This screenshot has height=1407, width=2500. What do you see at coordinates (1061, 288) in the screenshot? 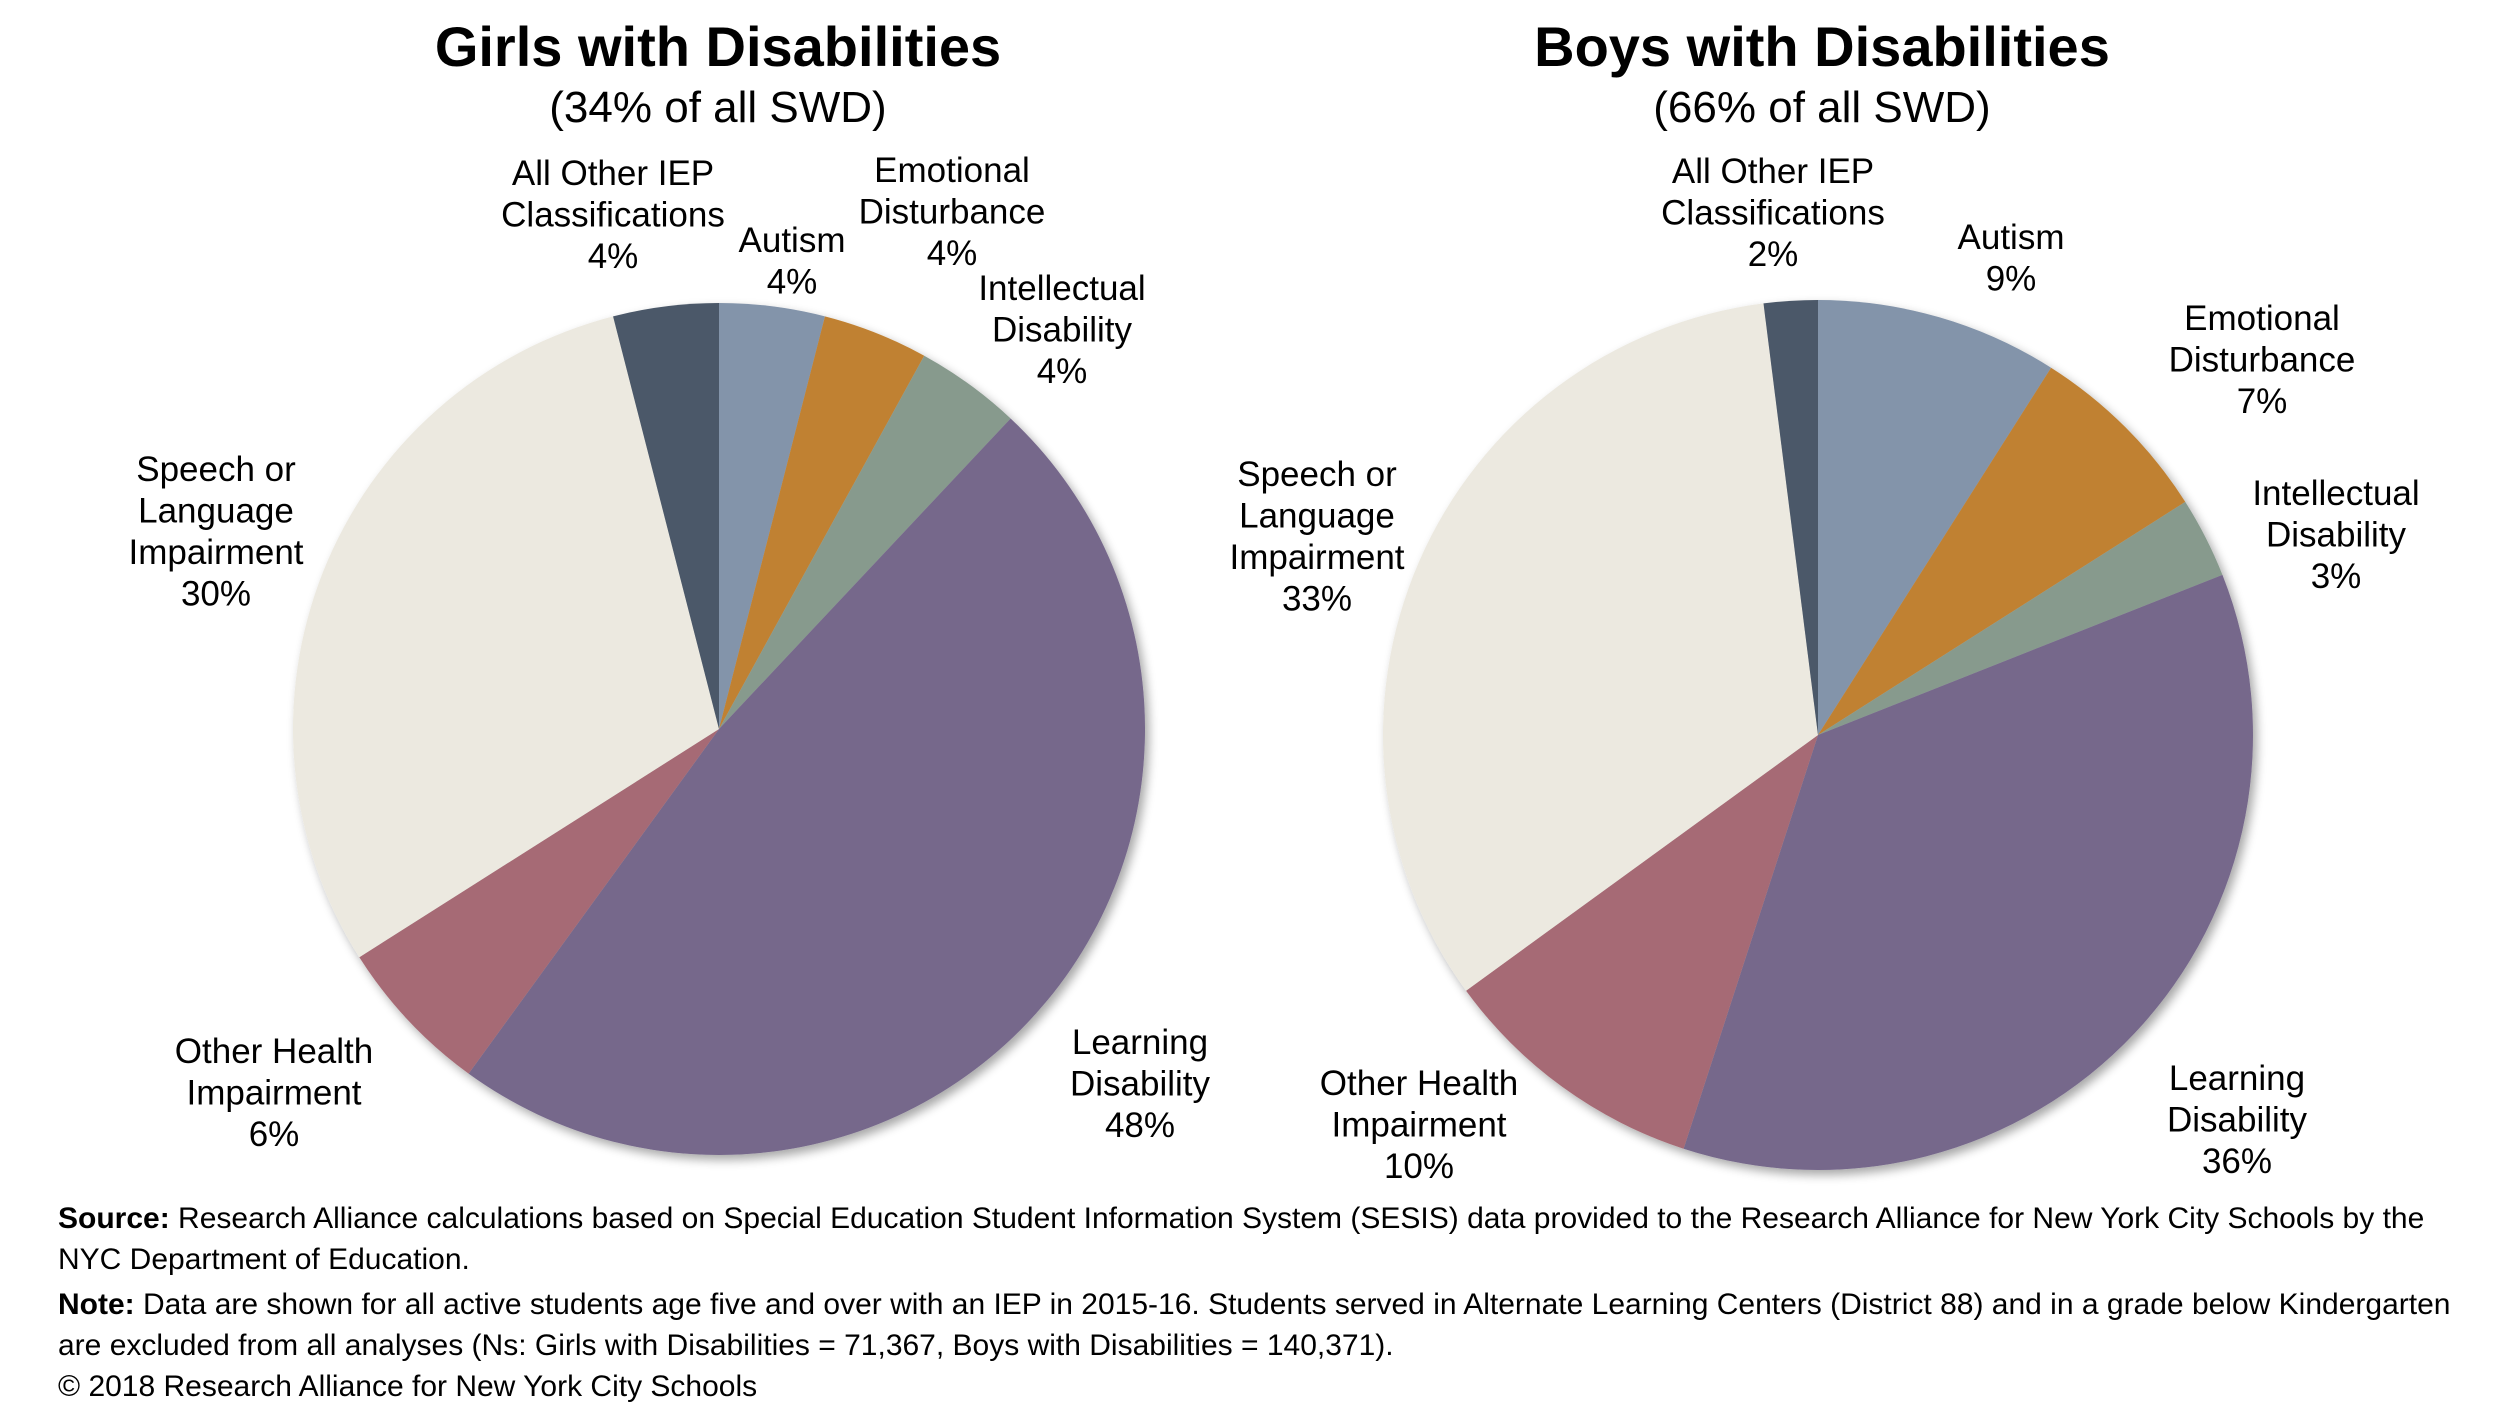
I see `girls-label-line: Intellectual` at bounding box center [1061, 288].